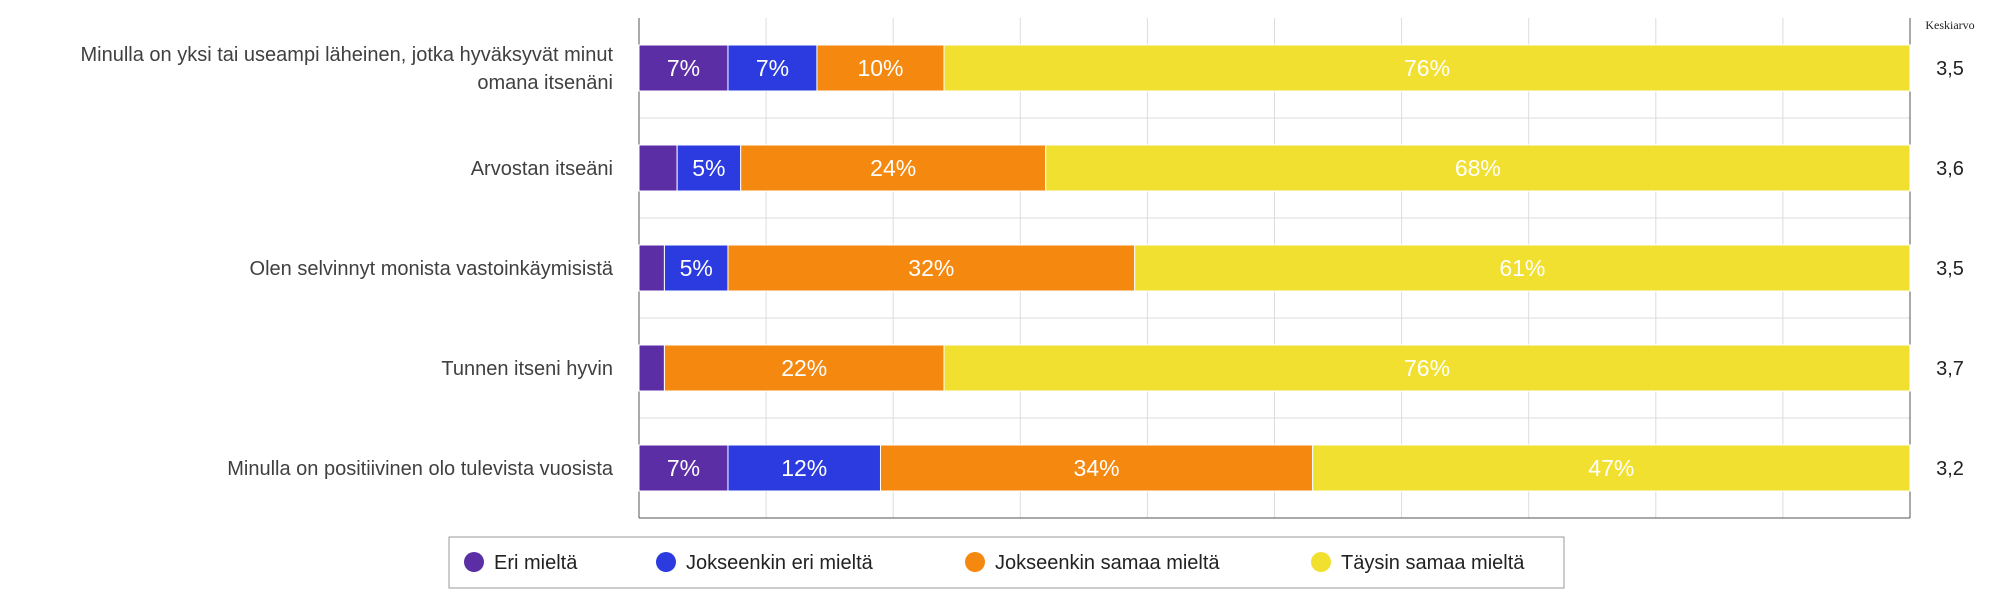 The width and height of the screenshot is (2008, 611). I want to click on data-label: 10%, so click(880, 68).